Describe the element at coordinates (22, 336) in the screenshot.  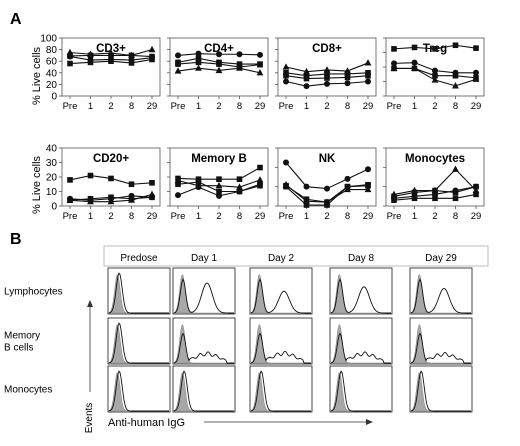
I see `row-label-line: Memory` at that location.